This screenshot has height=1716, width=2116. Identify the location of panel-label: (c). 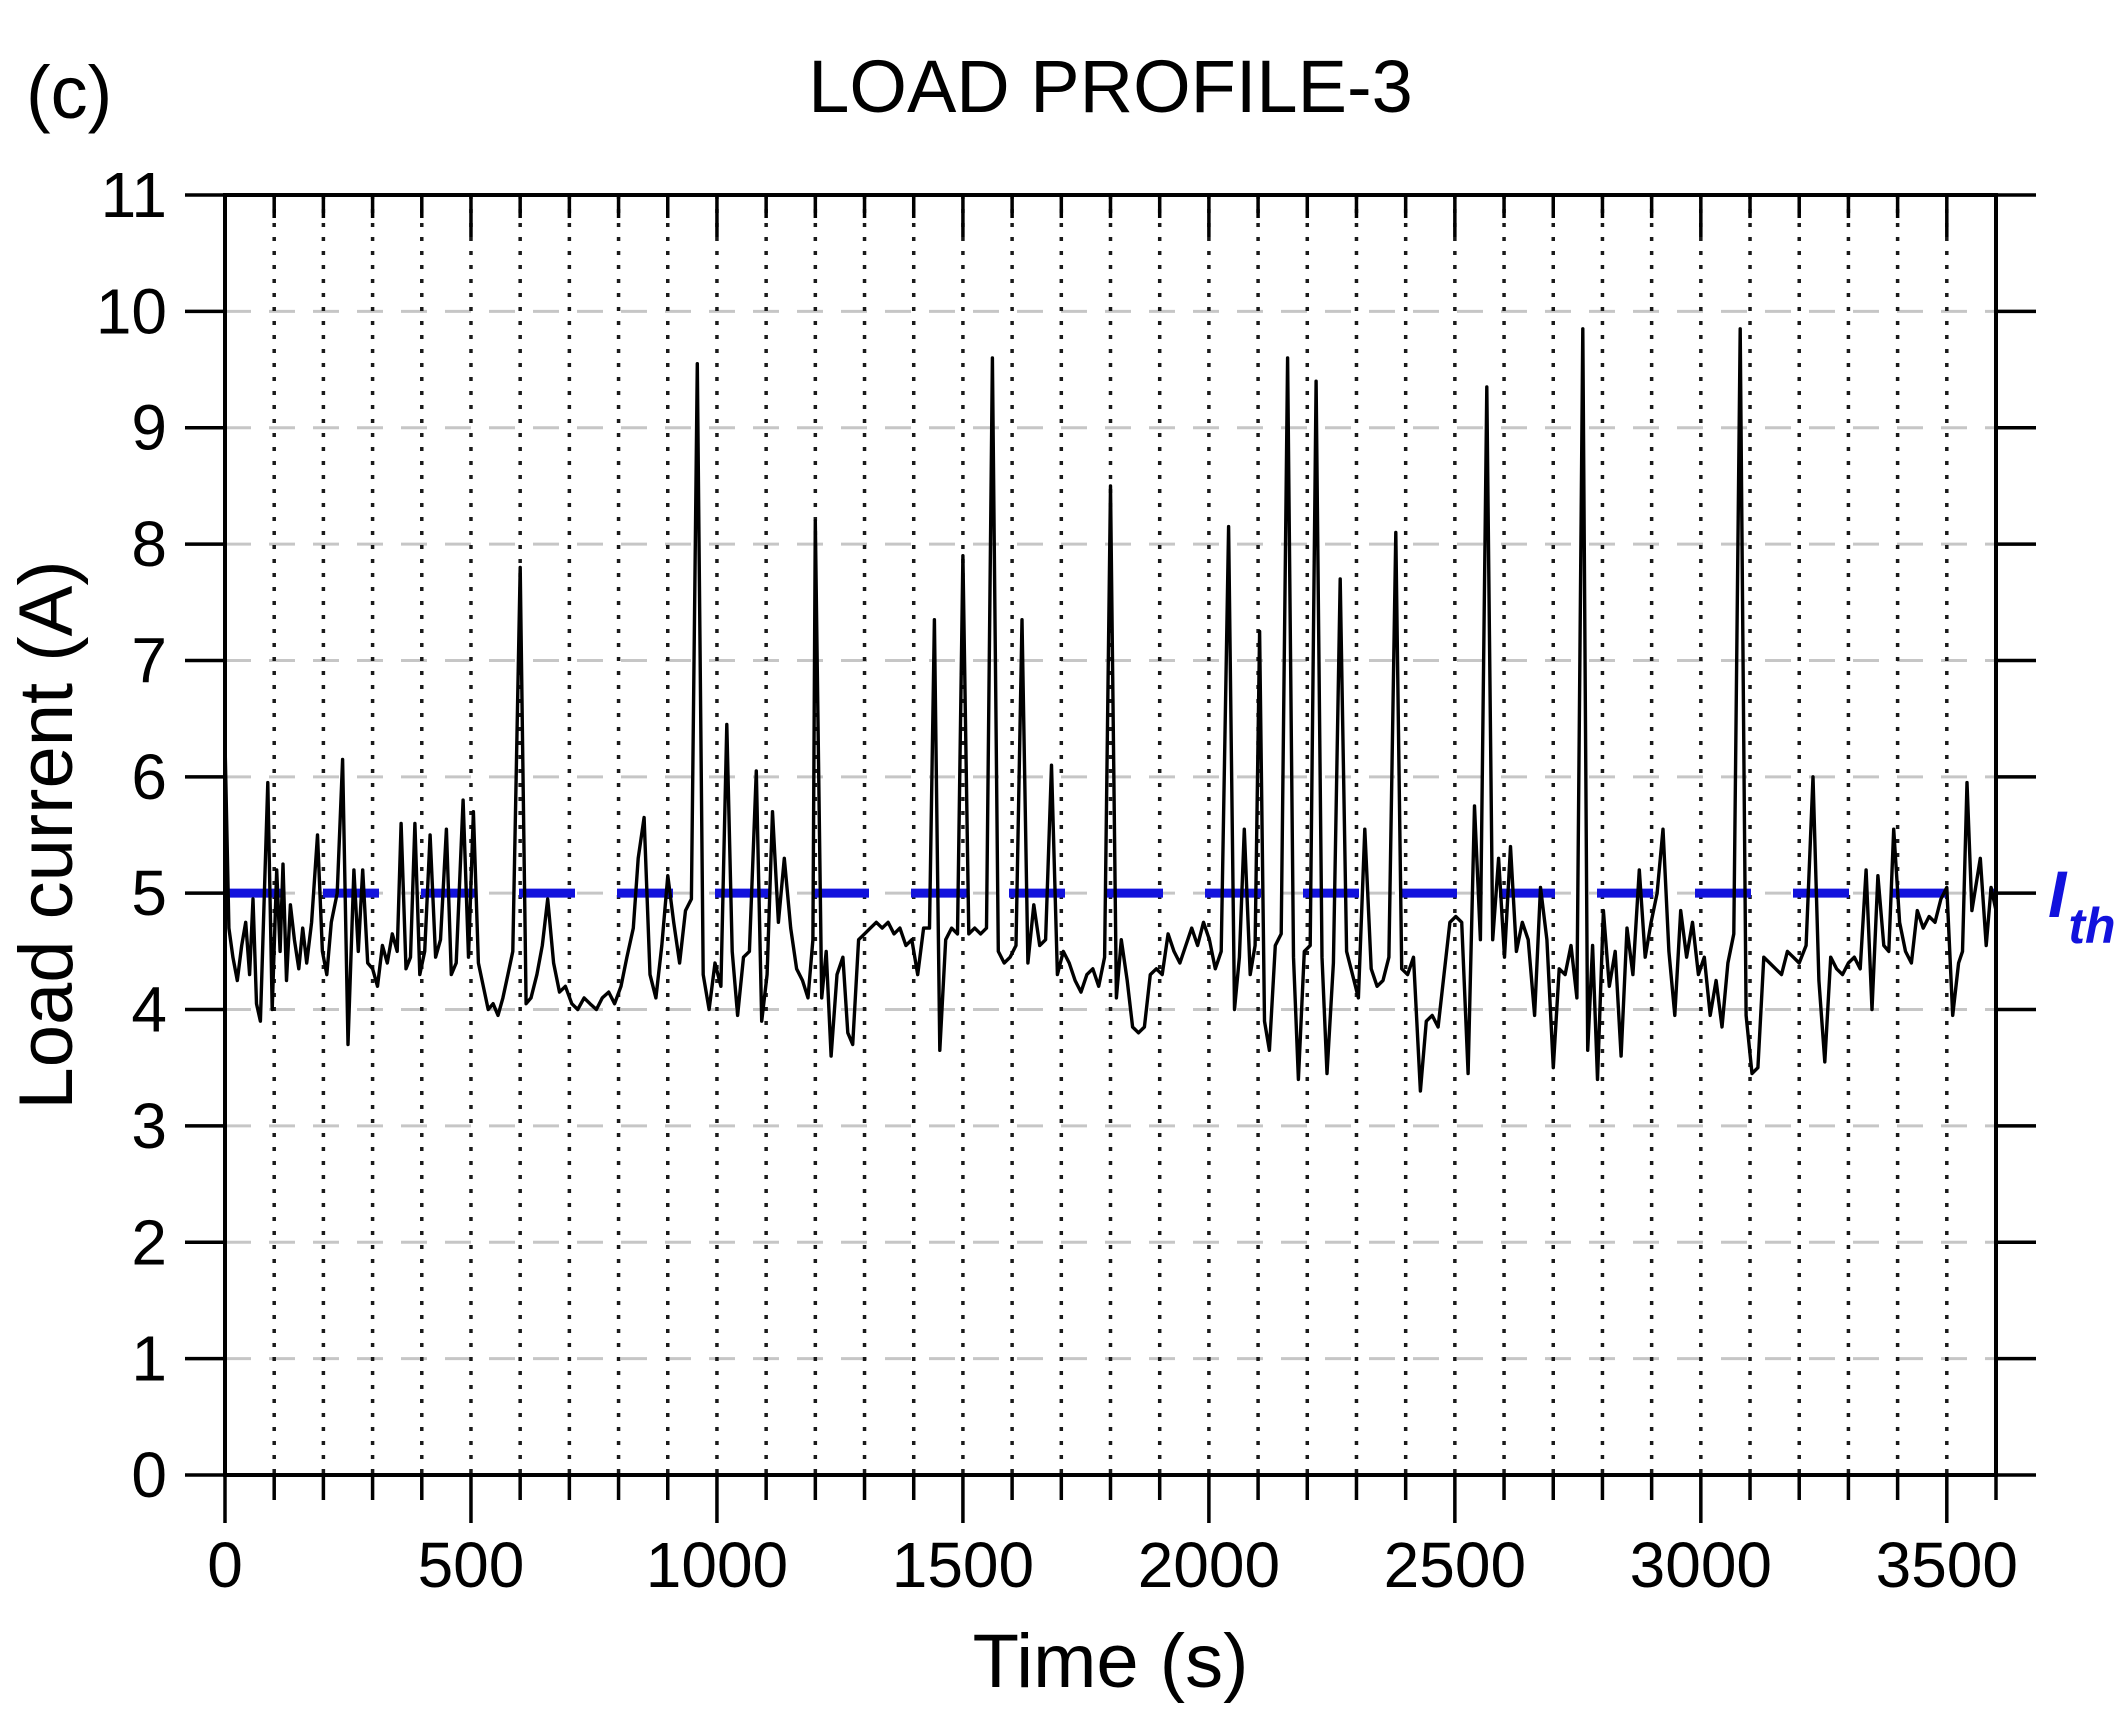
(69, 92).